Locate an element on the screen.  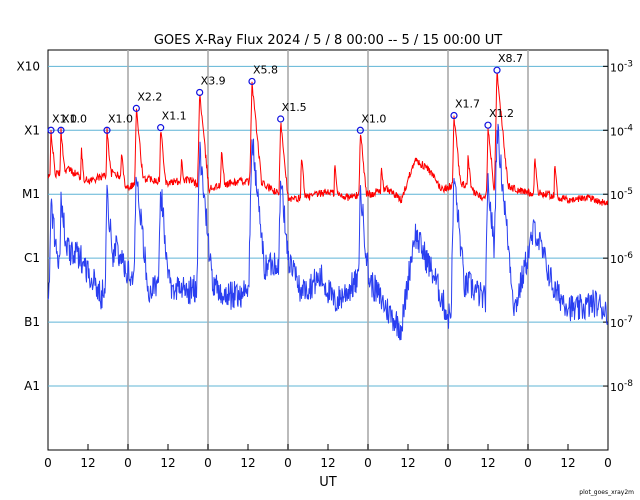
flare-label: X1.5 is located at coordinates (294, 107).